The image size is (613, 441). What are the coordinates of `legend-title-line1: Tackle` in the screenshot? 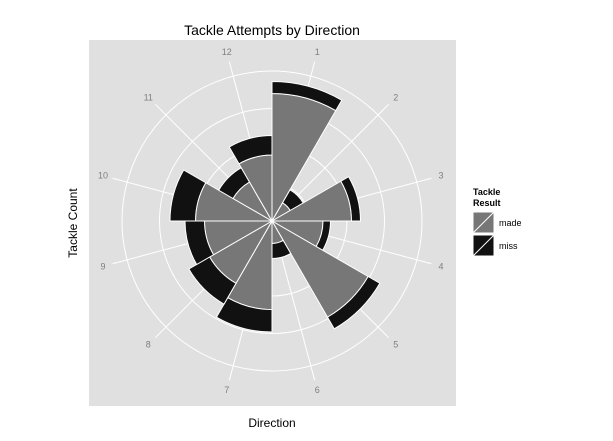 It's located at (486, 192).